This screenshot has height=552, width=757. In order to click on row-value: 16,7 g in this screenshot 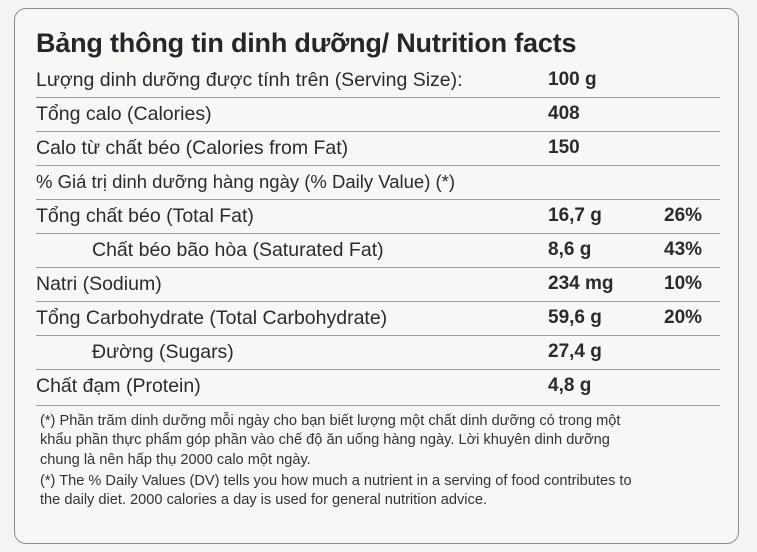, I will do `click(575, 215)`.